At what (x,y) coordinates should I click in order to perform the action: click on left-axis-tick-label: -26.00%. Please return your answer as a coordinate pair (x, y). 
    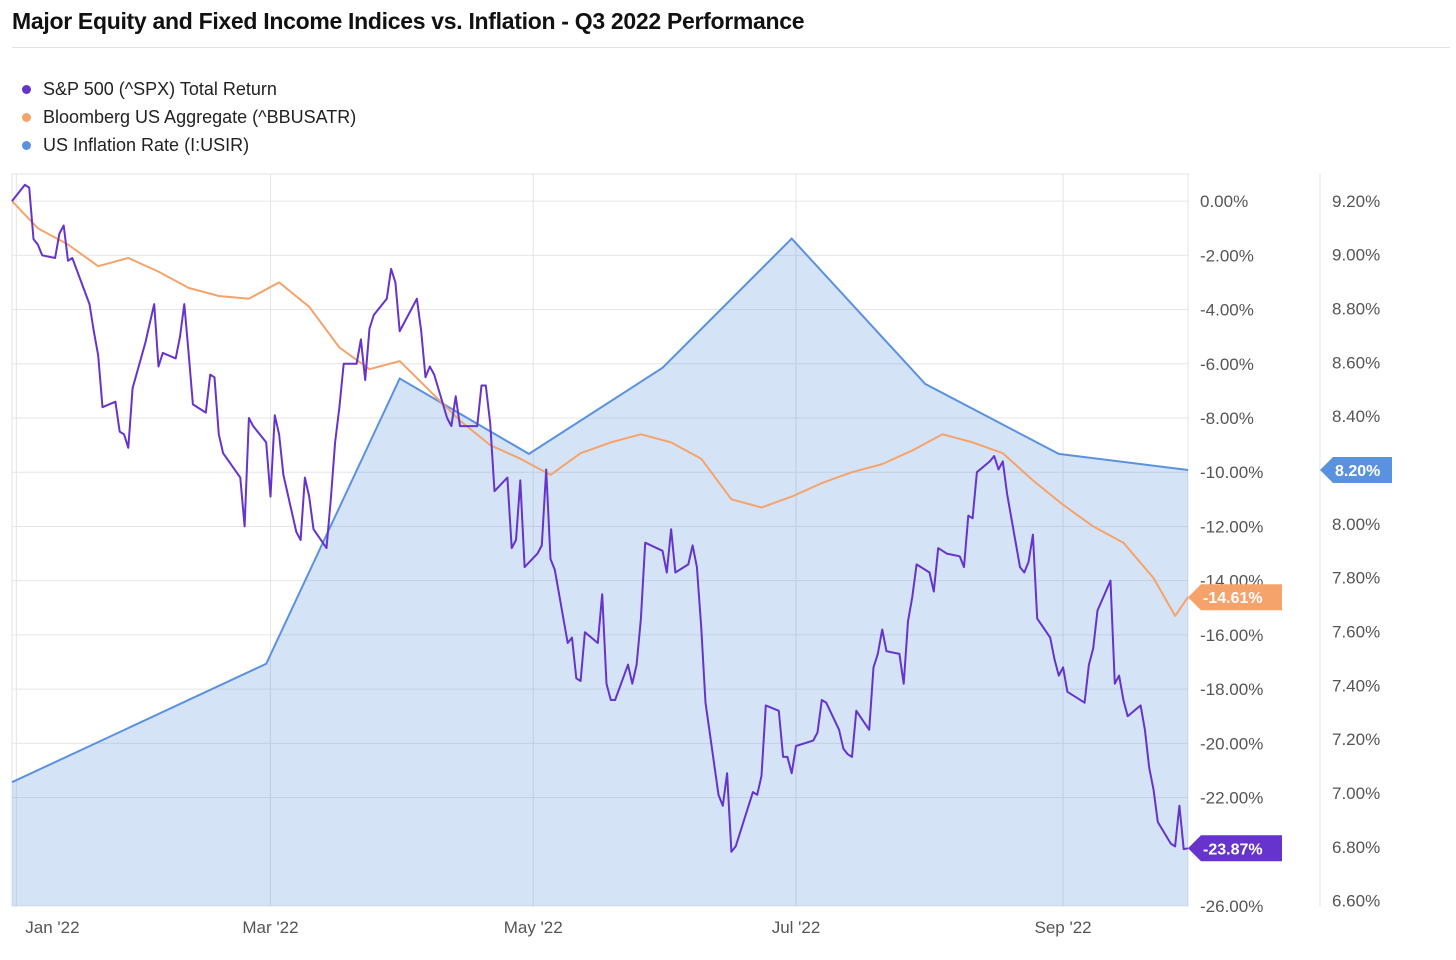
    Looking at the image, I should click on (1231, 906).